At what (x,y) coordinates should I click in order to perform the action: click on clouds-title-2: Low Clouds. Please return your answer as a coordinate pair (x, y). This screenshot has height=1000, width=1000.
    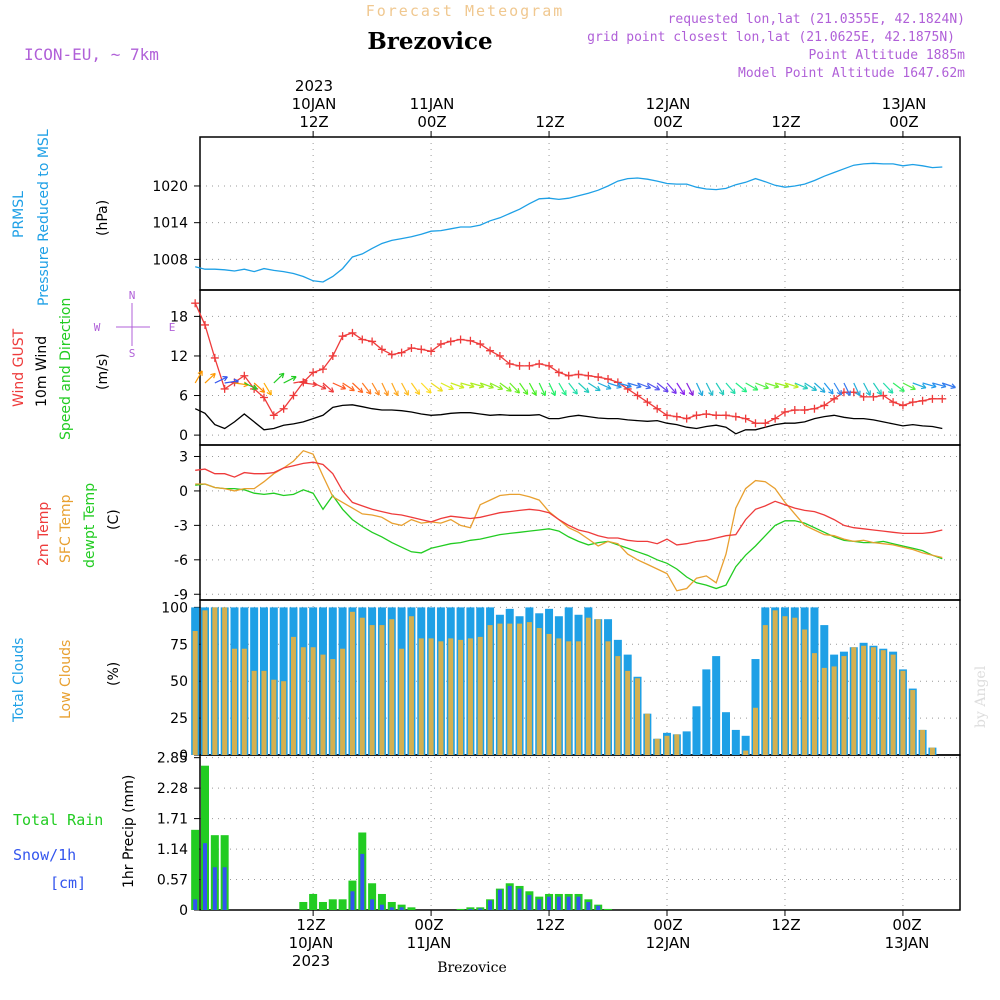
    Looking at the image, I should click on (66, 679).